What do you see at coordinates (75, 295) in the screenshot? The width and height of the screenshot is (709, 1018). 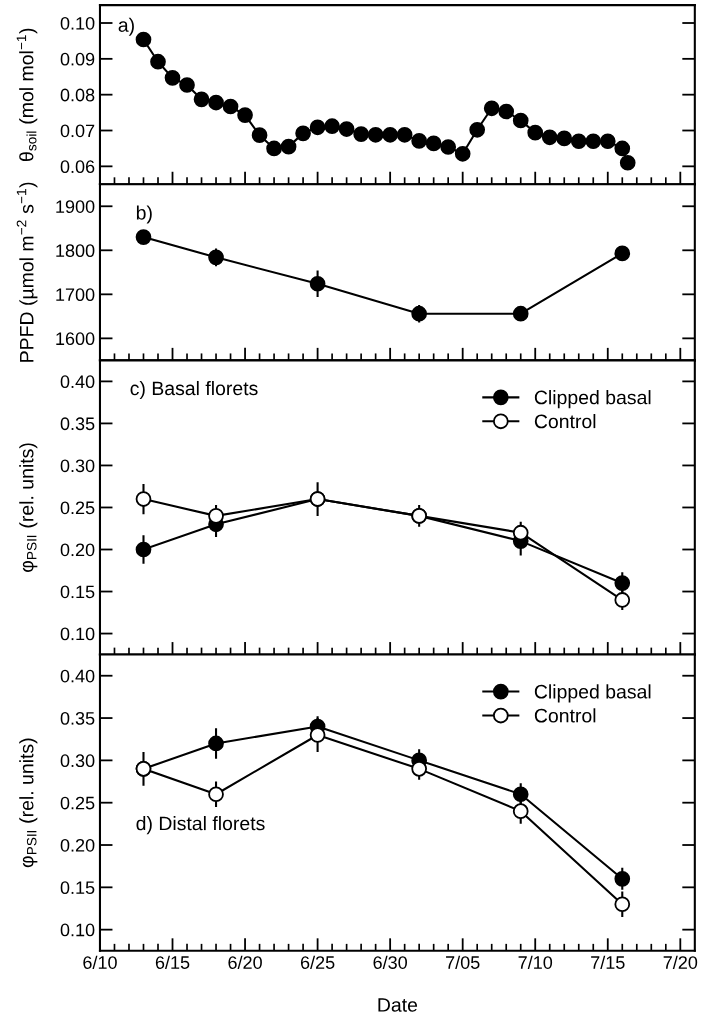 I see `y-tick-label: 1700` at bounding box center [75, 295].